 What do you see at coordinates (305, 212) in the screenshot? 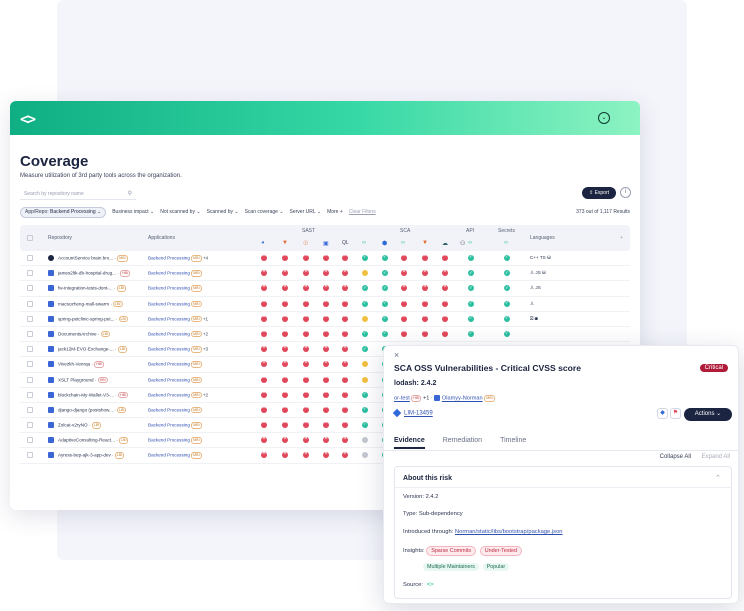
I see `filter-server-url: Server URL ⌄` at bounding box center [305, 212].